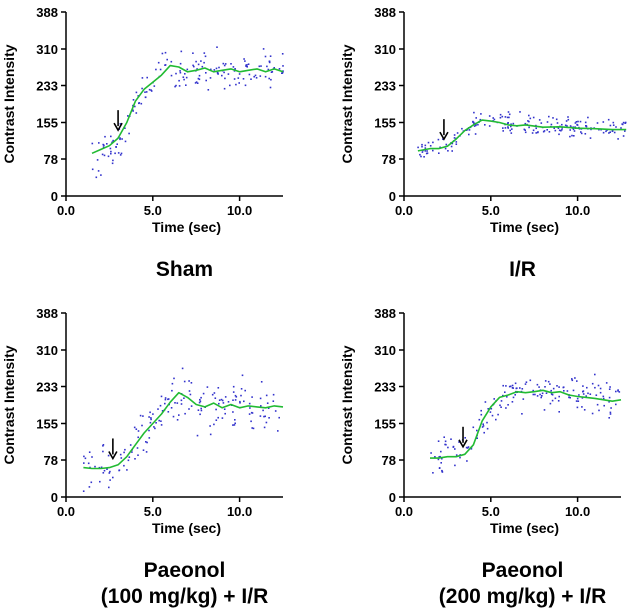 The image size is (630, 611). What do you see at coordinates (491, 511) in the screenshot?
I see `x-tick-label: 5.0` at bounding box center [491, 511].